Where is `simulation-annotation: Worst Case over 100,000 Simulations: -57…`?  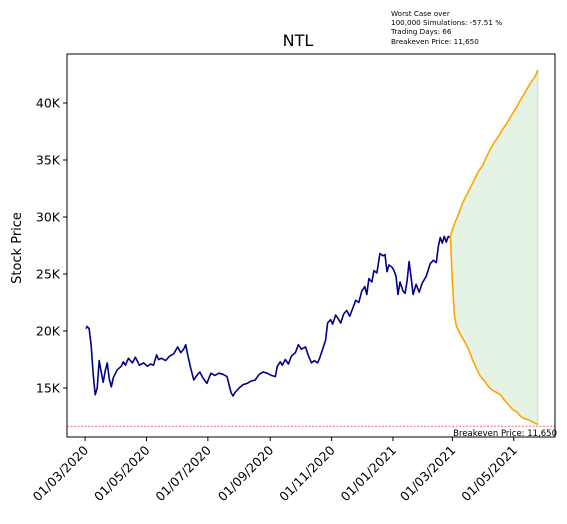 simulation-annotation: Worst Case over 100,000 Simulations: -57… is located at coordinates (446, 27).